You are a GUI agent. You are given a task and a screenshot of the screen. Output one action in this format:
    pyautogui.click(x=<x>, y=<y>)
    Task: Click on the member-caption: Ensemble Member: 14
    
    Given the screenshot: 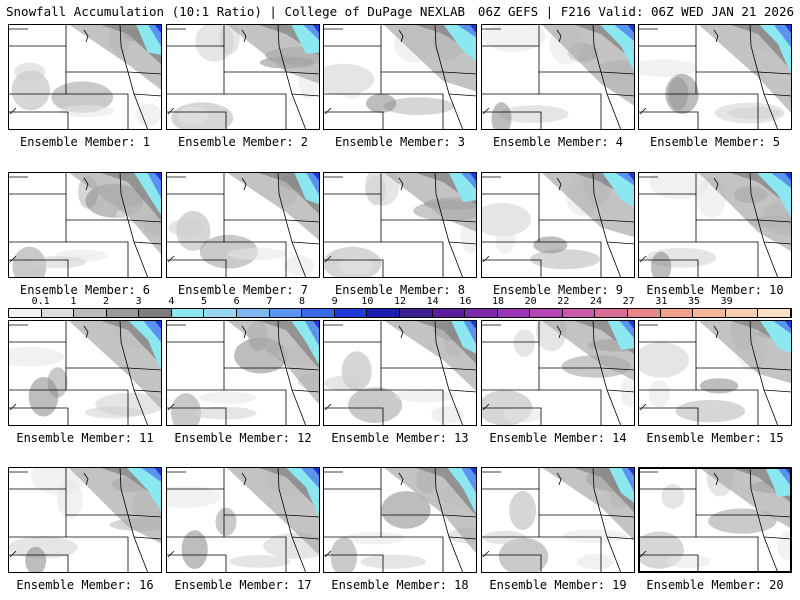 What is the action you would take?
    pyautogui.click(x=558, y=438)
    